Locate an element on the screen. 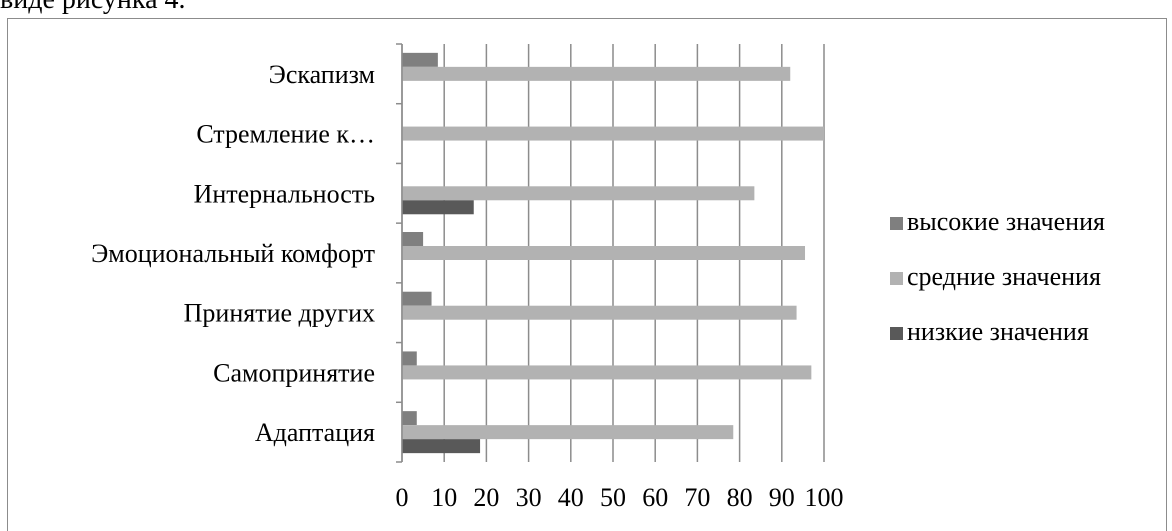 The height and width of the screenshot is (531, 1172). category-label: Принятие других is located at coordinates (279, 313).